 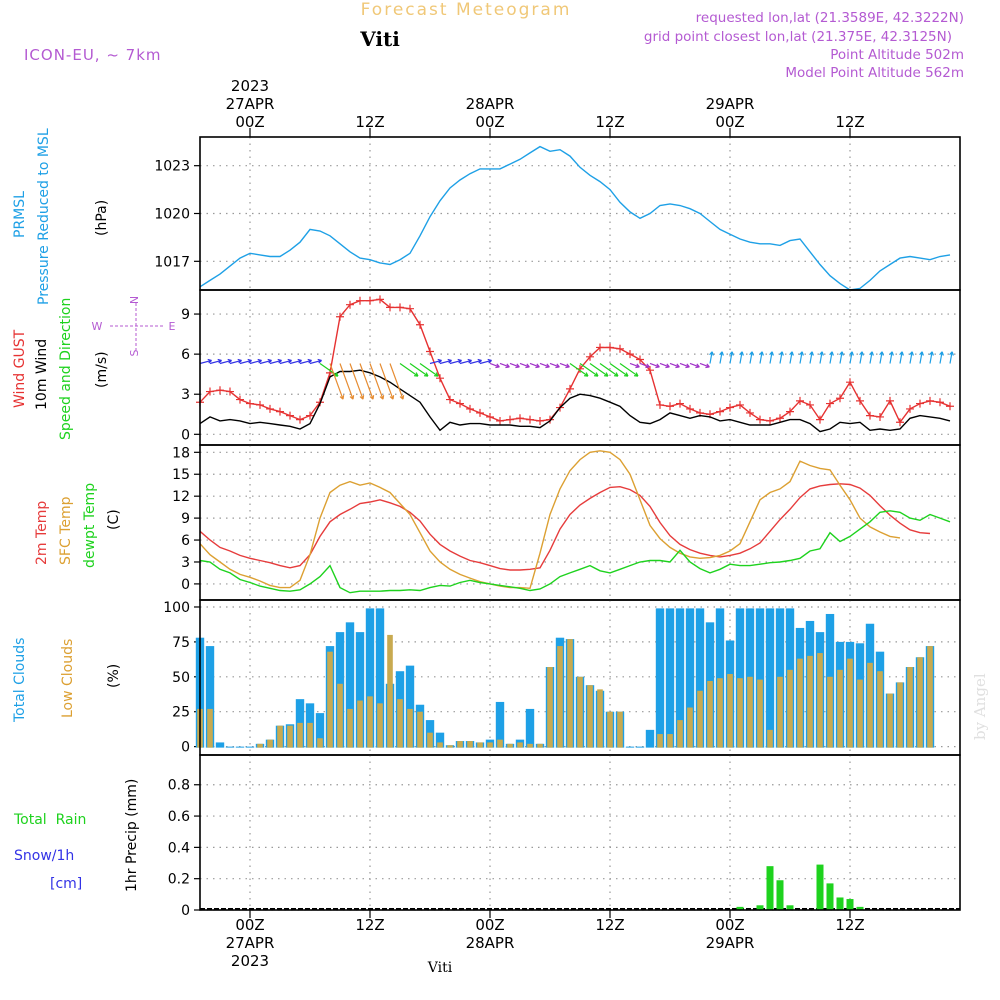 What do you see at coordinates (874, 73) in the screenshot?
I see `model-altitude: Model Point Altitude 562m` at bounding box center [874, 73].